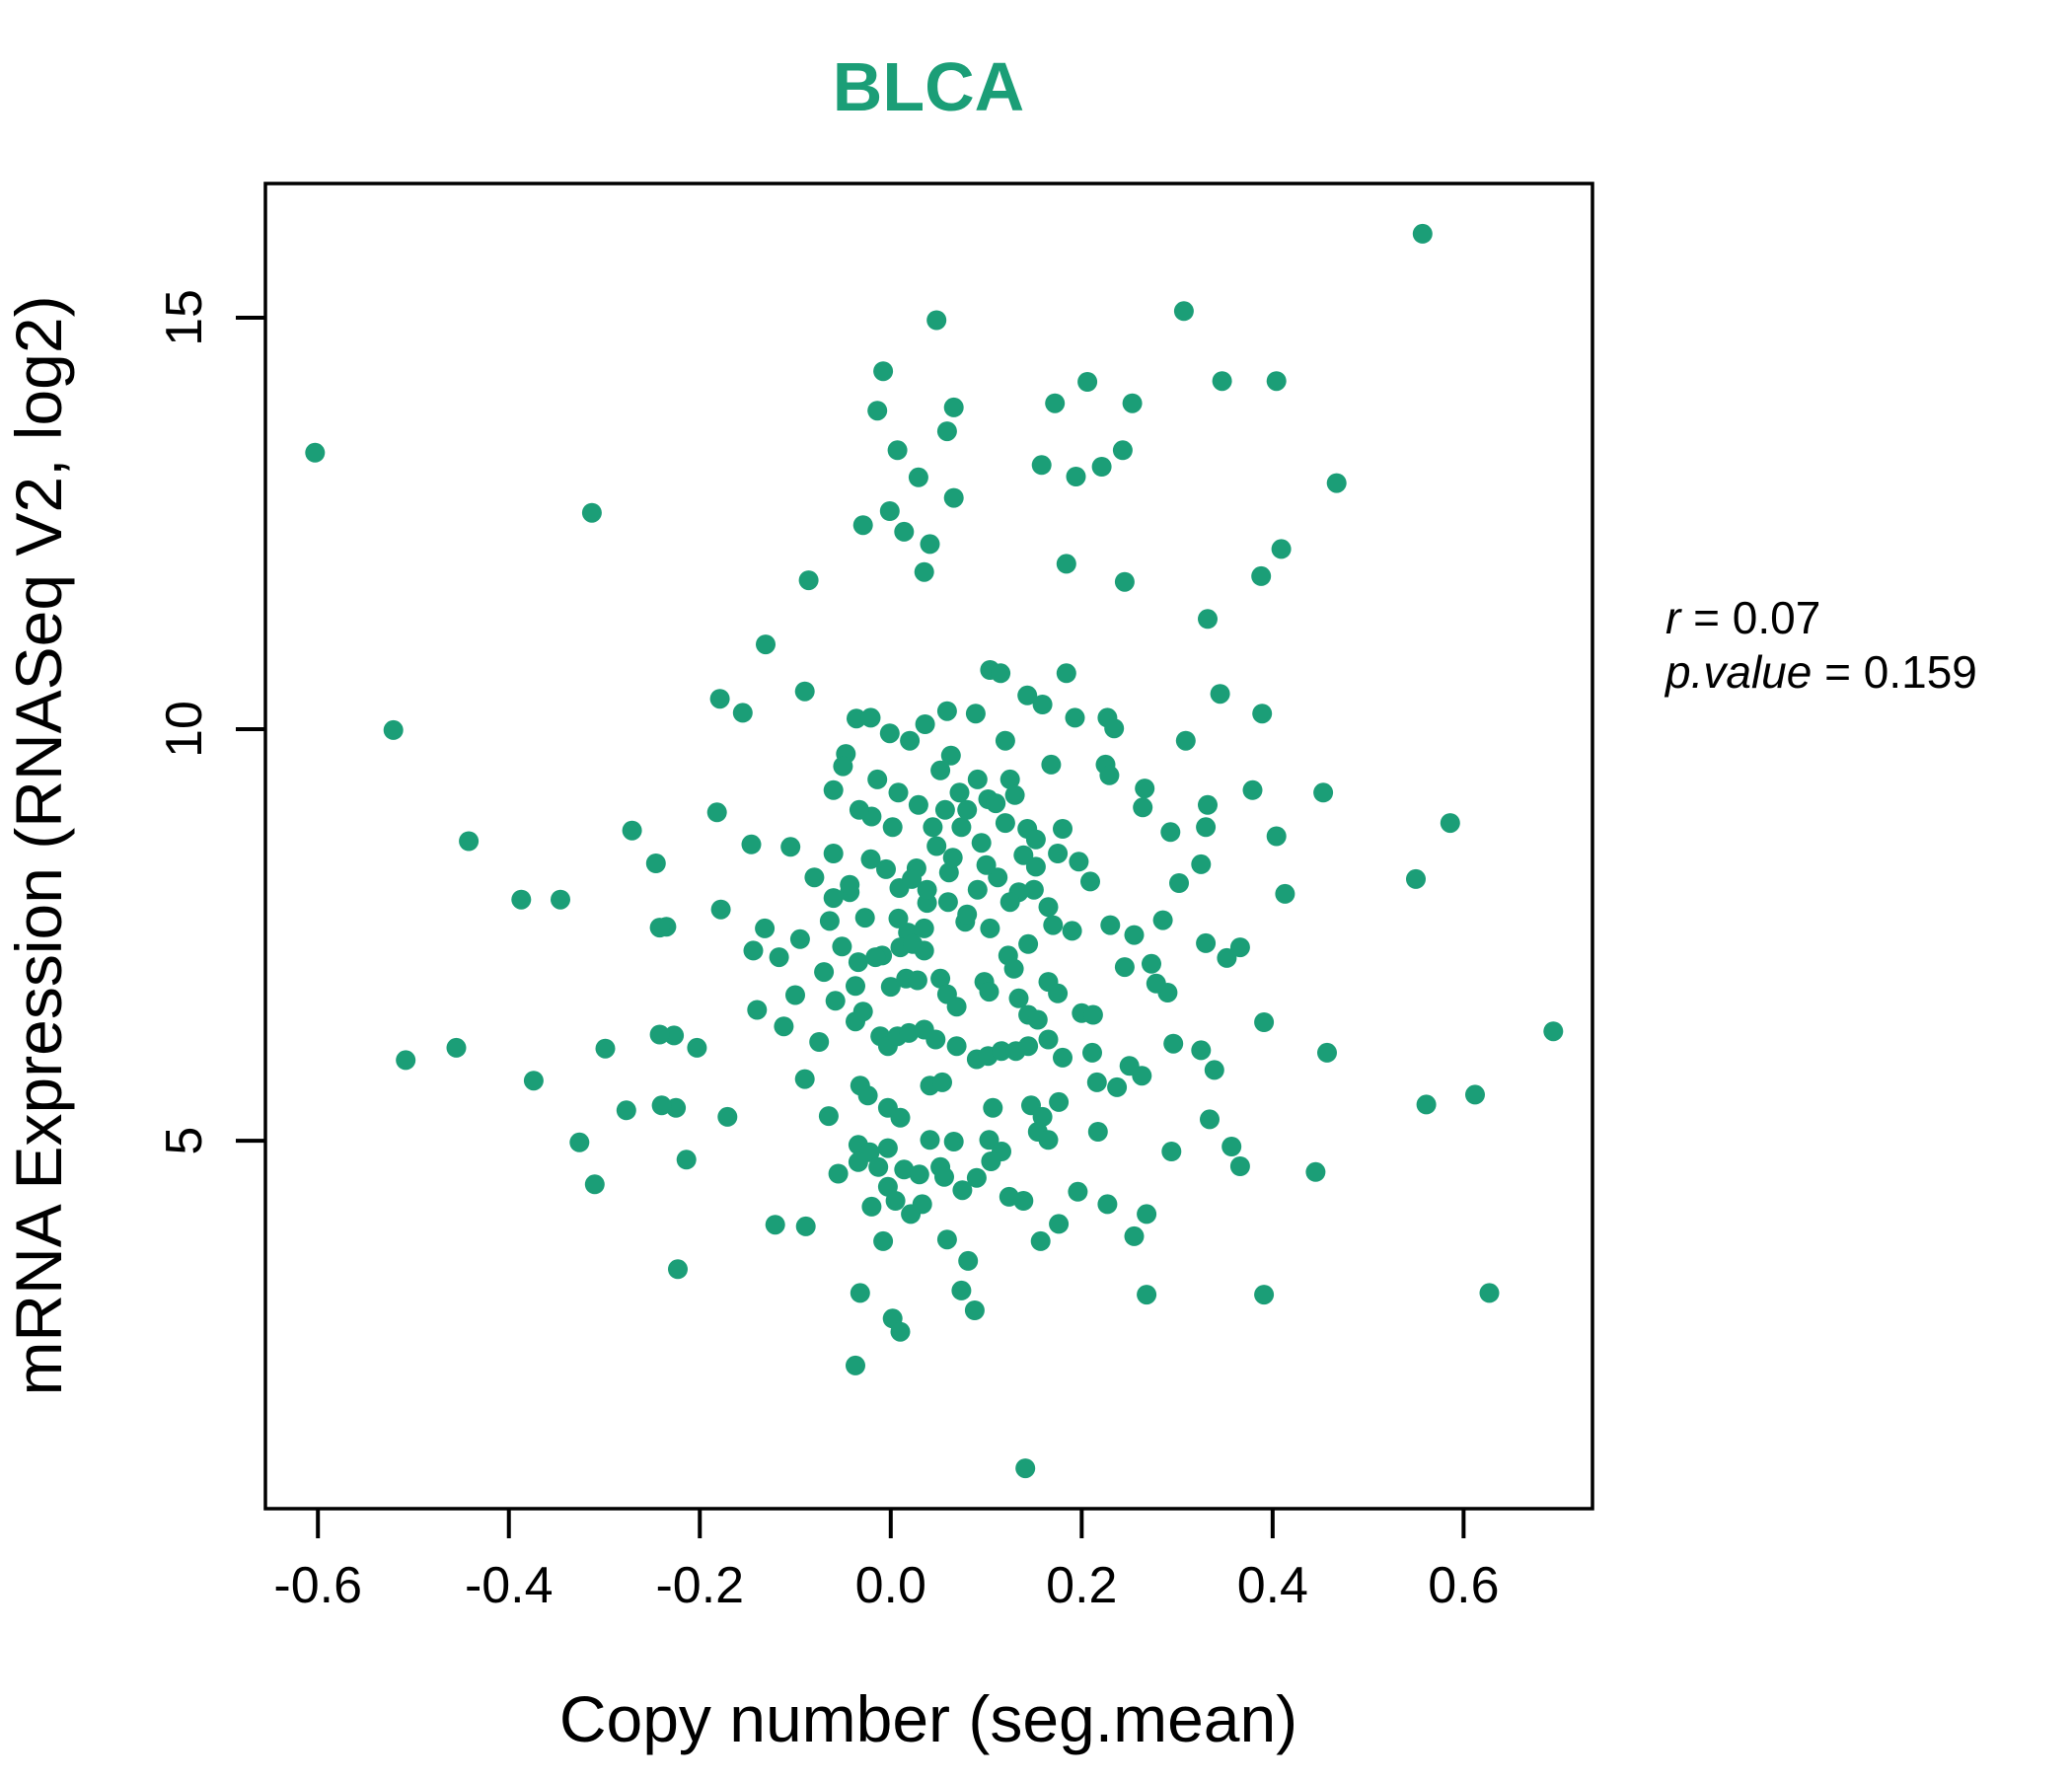 Image resolution: width=2072 pixels, height=1781 pixels. What do you see at coordinates (891, 1585) in the screenshot?
I see `x-tick-label: 0.0` at bounding box center [891, 1585].